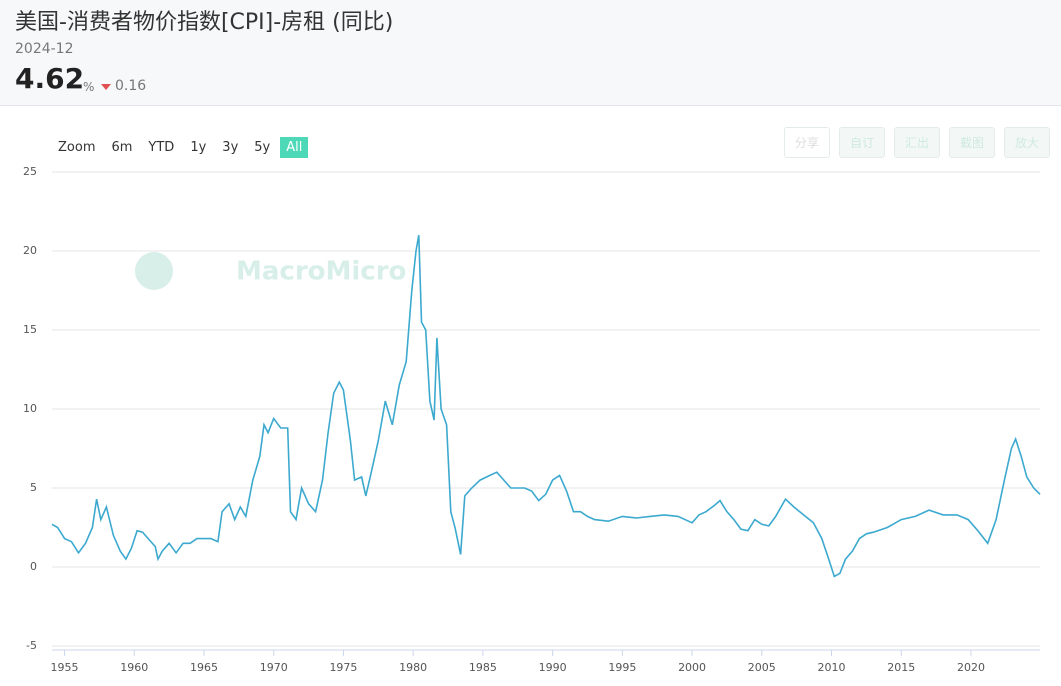 Image resolution: width=1061 pixels, height=686 pixels. What do you see at coordinates (413, 667) in the screenshot?
I see `x-tick-label: 1980` at bounding box center [413, 667].